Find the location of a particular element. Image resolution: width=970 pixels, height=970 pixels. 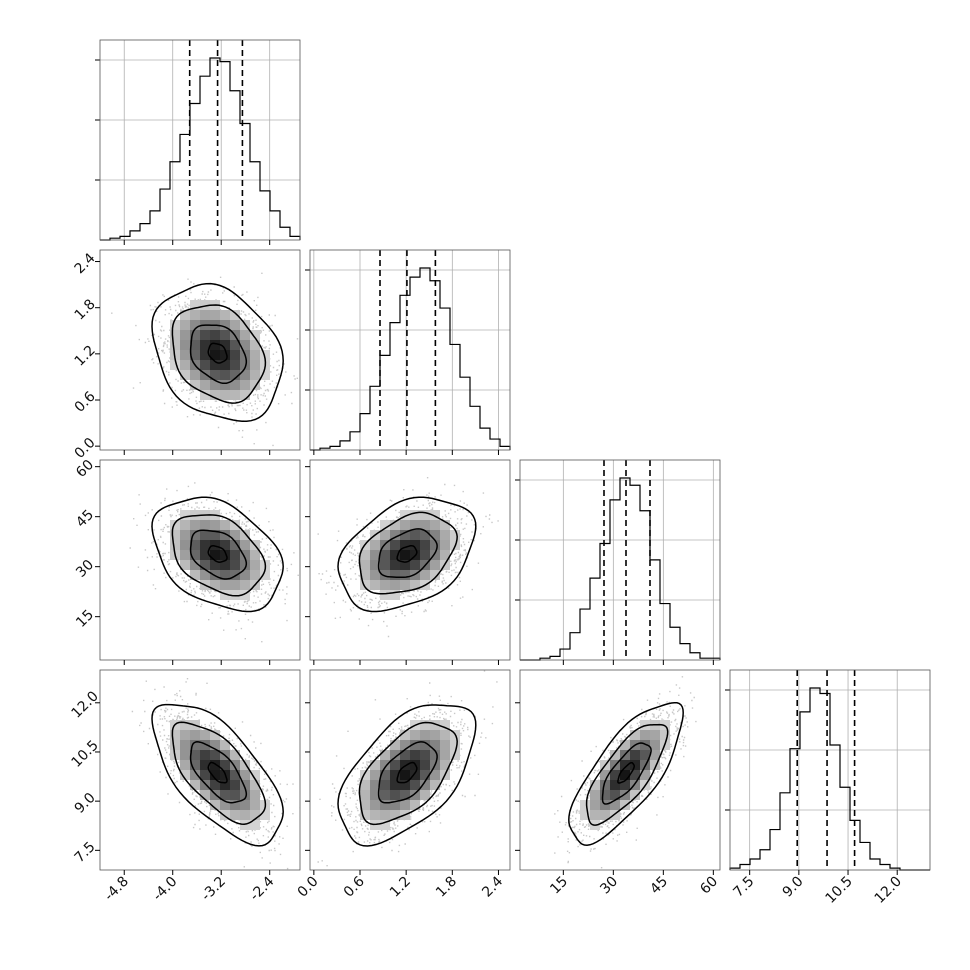

x-tick-label: 9.0 is located at coordinates (793, 887).